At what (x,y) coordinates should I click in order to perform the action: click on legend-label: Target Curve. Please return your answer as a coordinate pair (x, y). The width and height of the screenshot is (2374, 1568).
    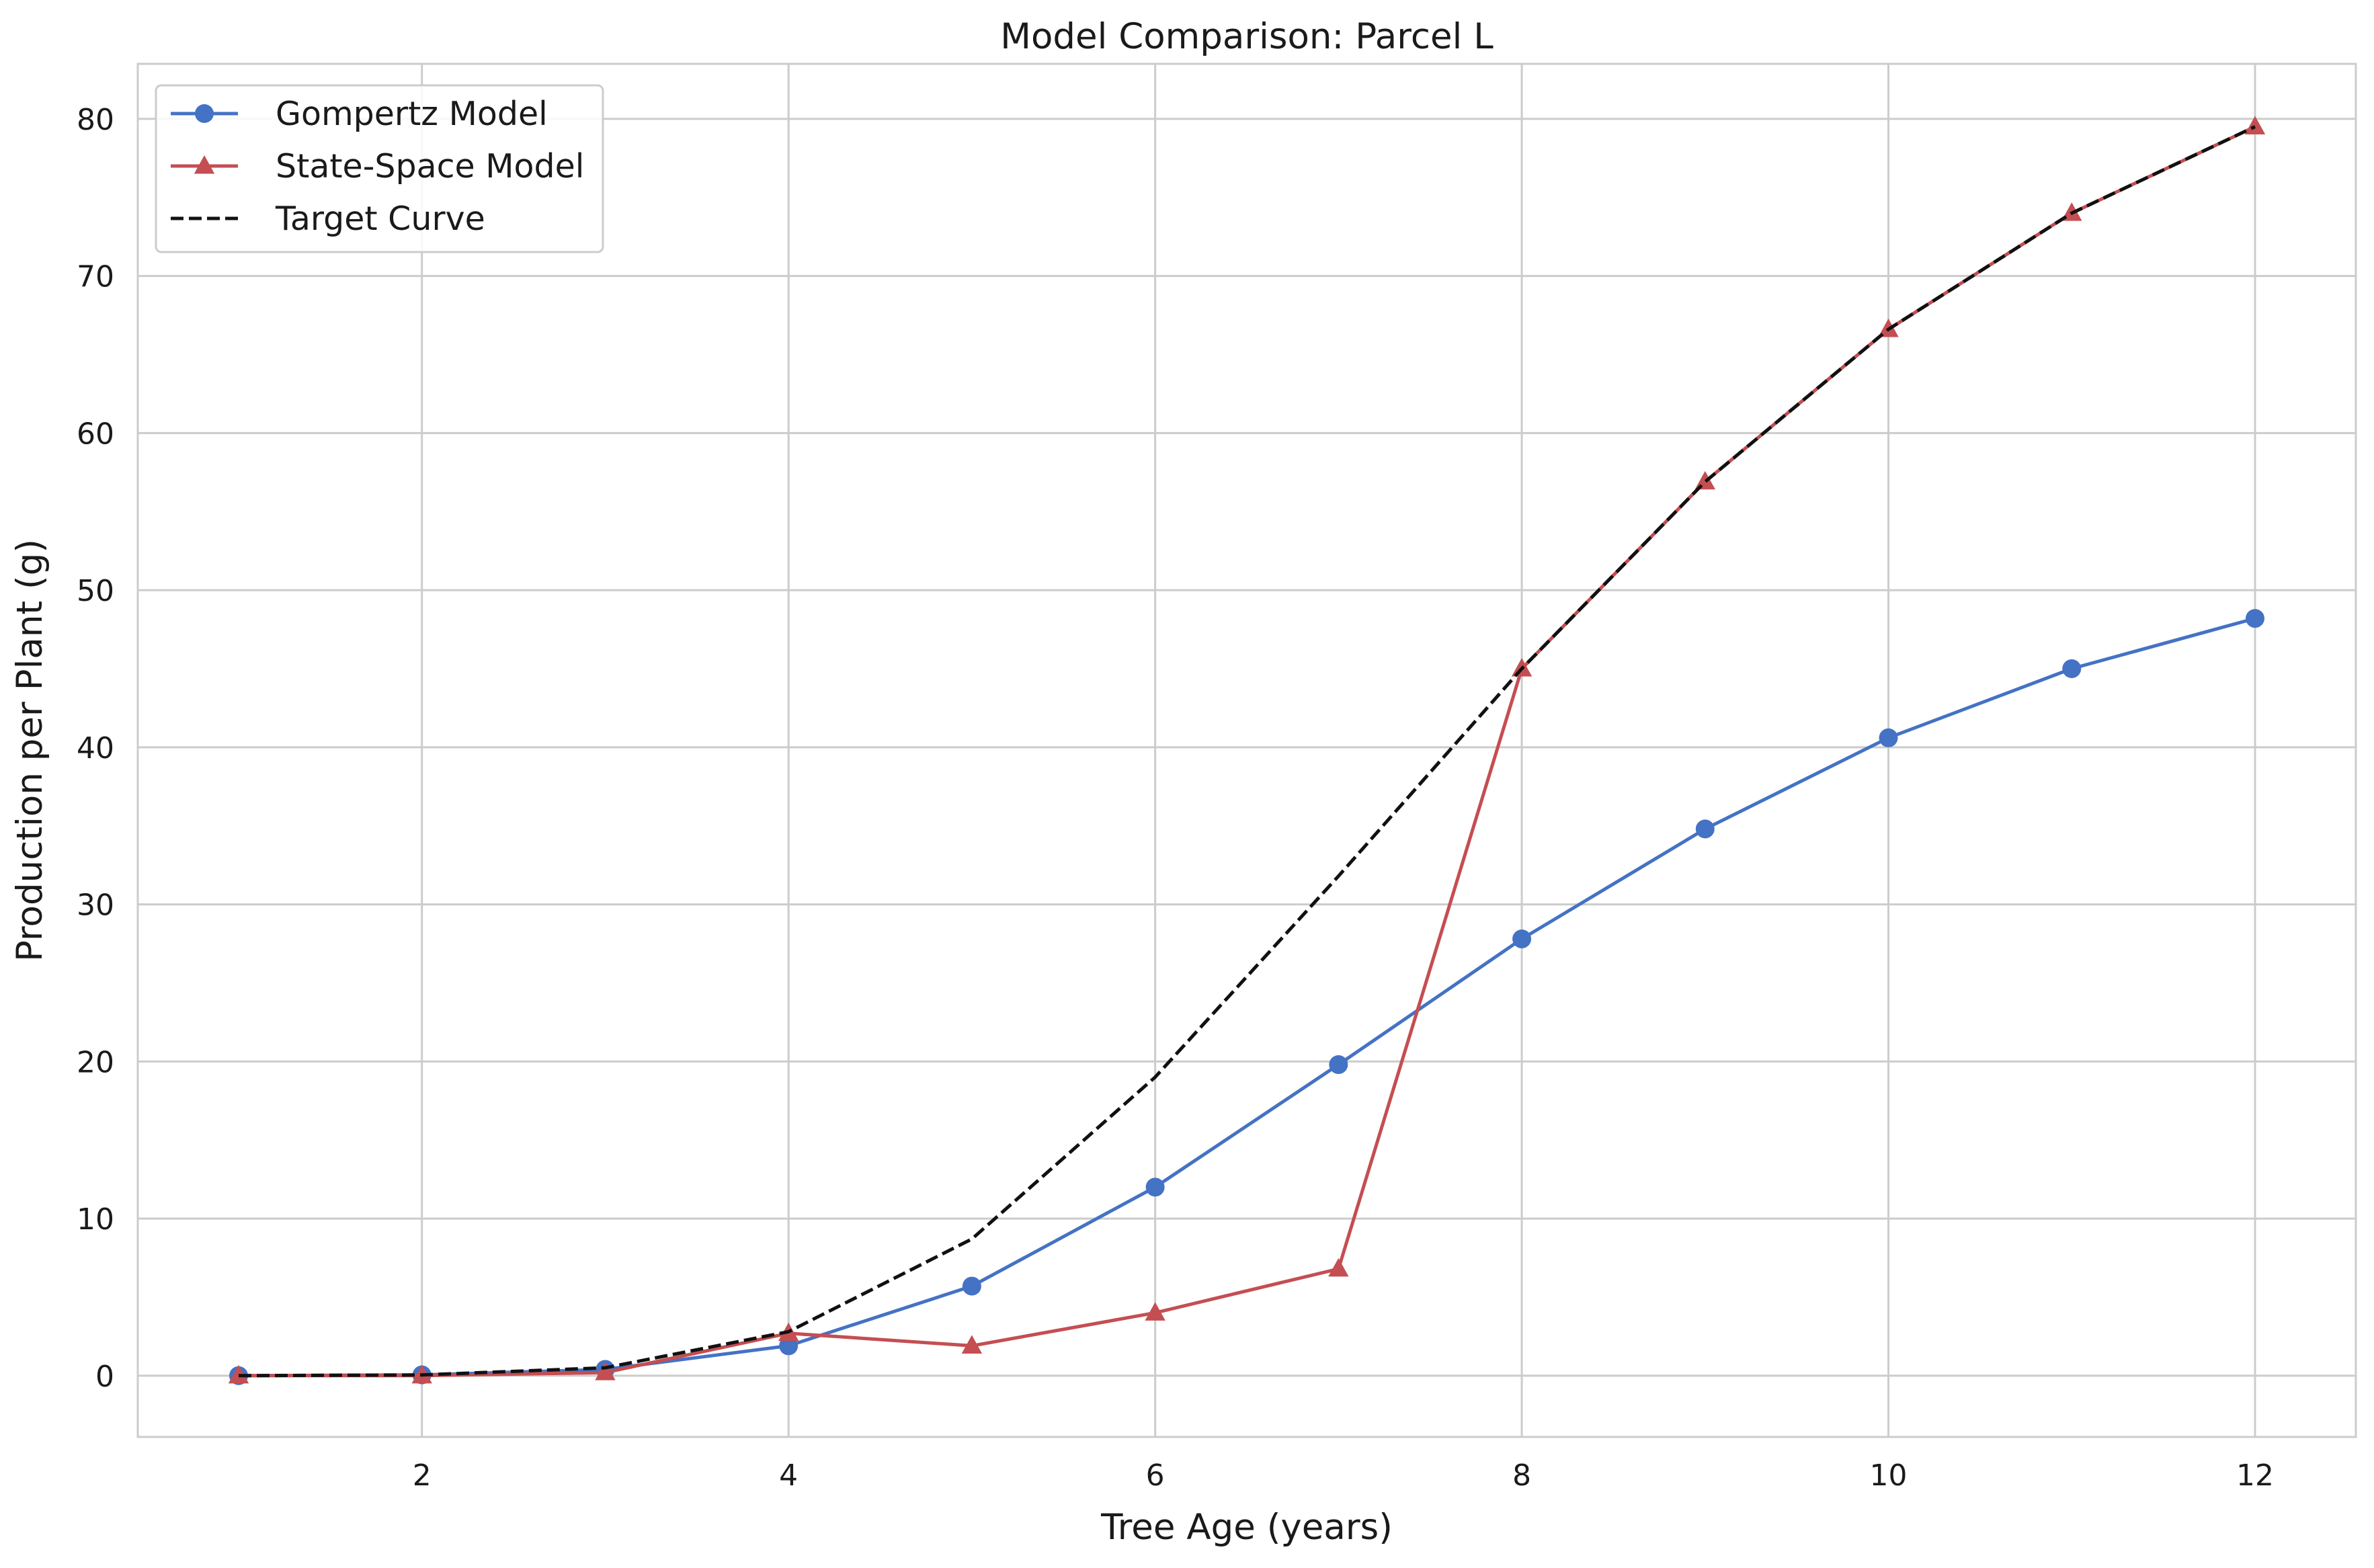
    Looking at the image, I should click on (380, 219).